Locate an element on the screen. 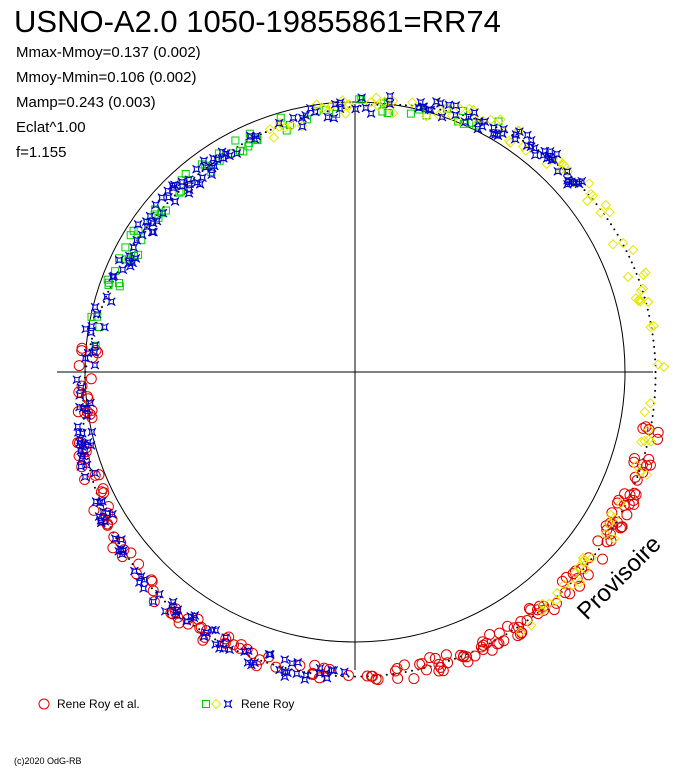 This screenshot has height=768, width=688. stat-mmax-mmoy: Mmax-Mmoy=0.137 (0.002) is located at coordinates (108, 52).